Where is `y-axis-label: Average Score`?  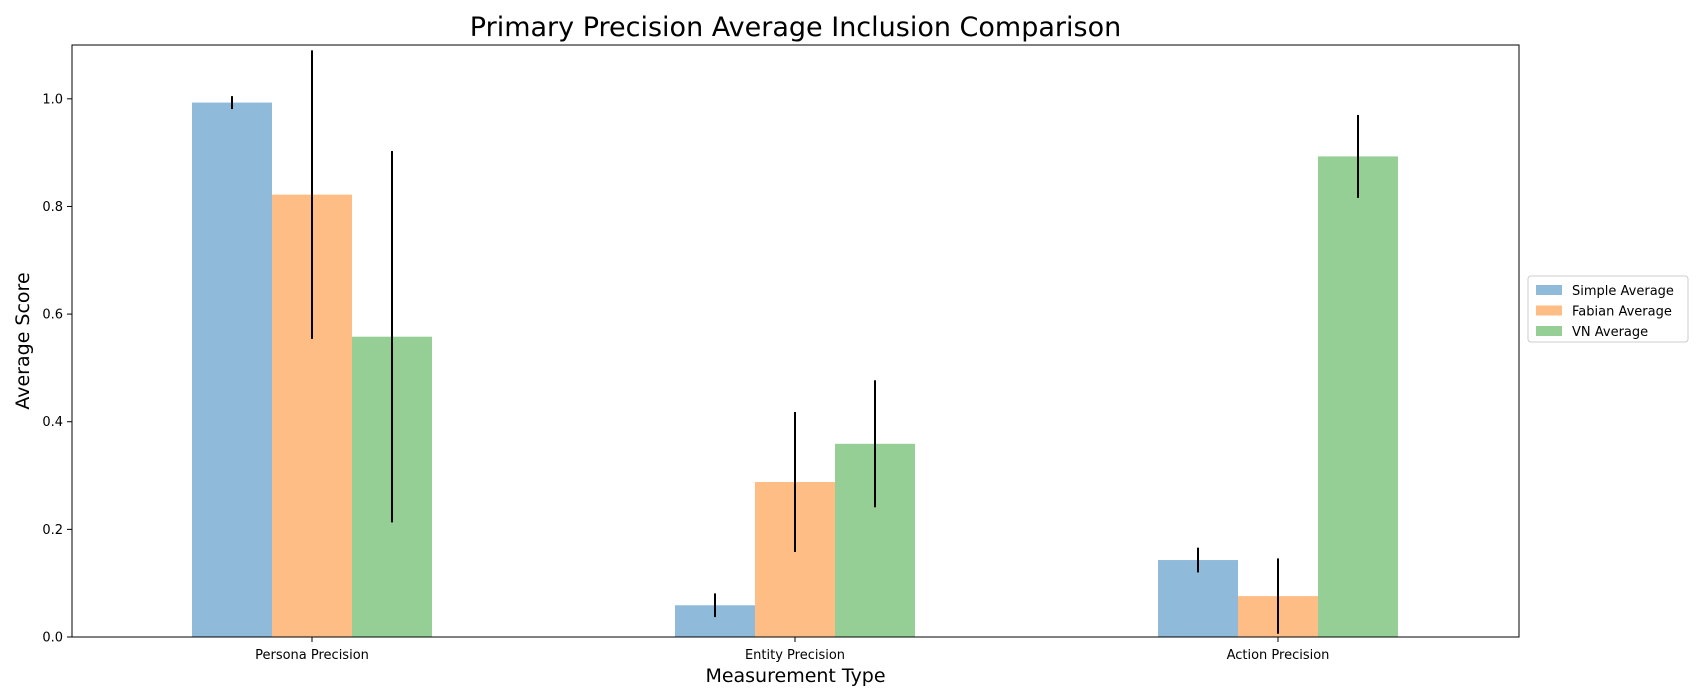 y-axis-label: Average Score is located at coordinates (23, 340).